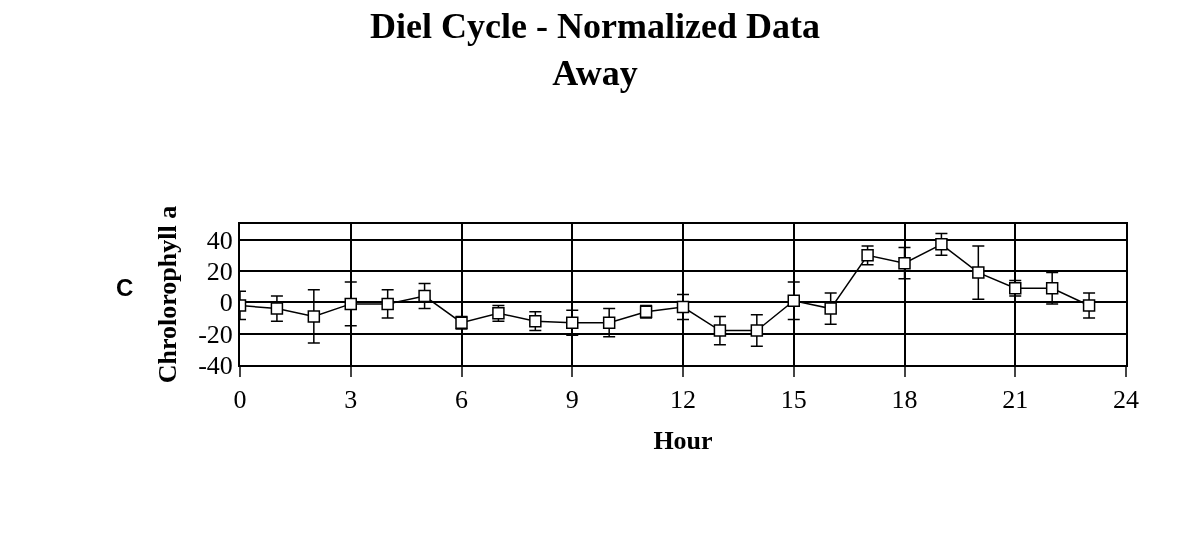  I want to click on x-tick-label: 24, so click(1126, 400).